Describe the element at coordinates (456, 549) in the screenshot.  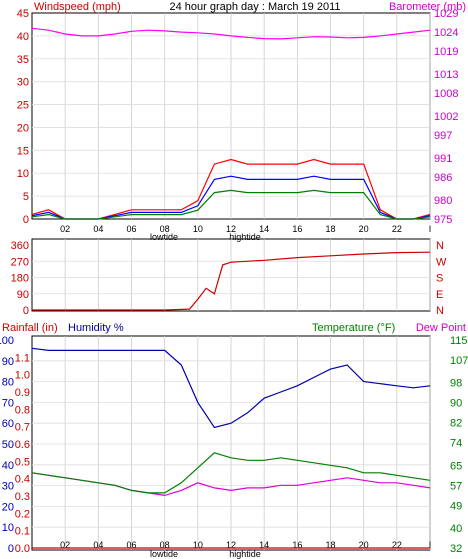
I see `temperature-y-tick: 32` at that location.